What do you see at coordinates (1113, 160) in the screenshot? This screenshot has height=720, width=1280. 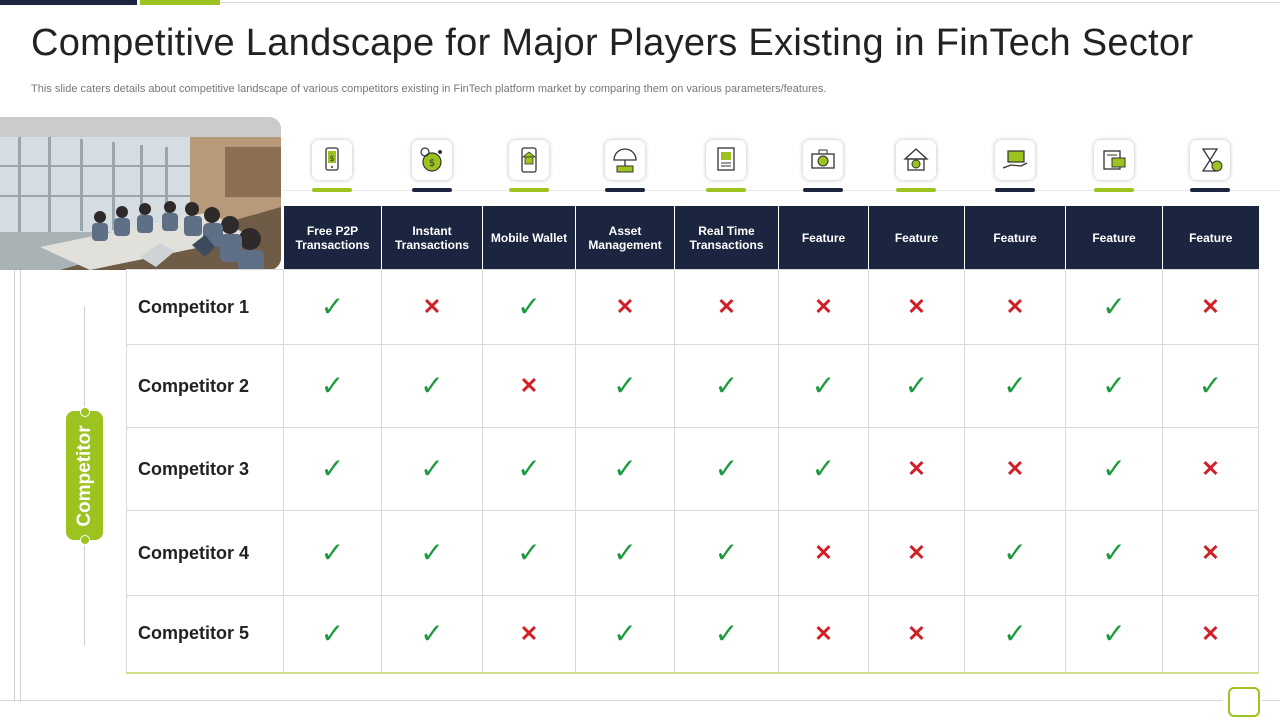 I see `bill-card-icon` at bounding box center [1113, 160].